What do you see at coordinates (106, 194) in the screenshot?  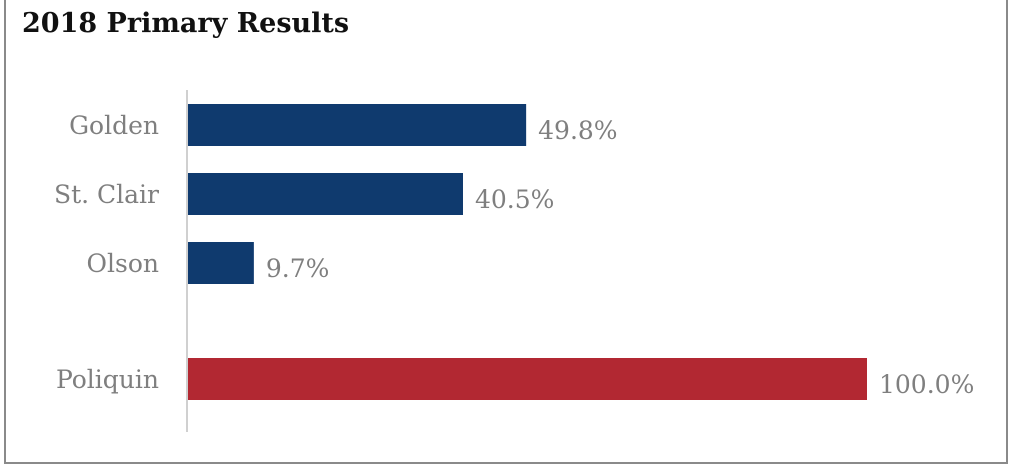 I see `category-label-st-clair: St. Clair` at bounding box center [106, 194].